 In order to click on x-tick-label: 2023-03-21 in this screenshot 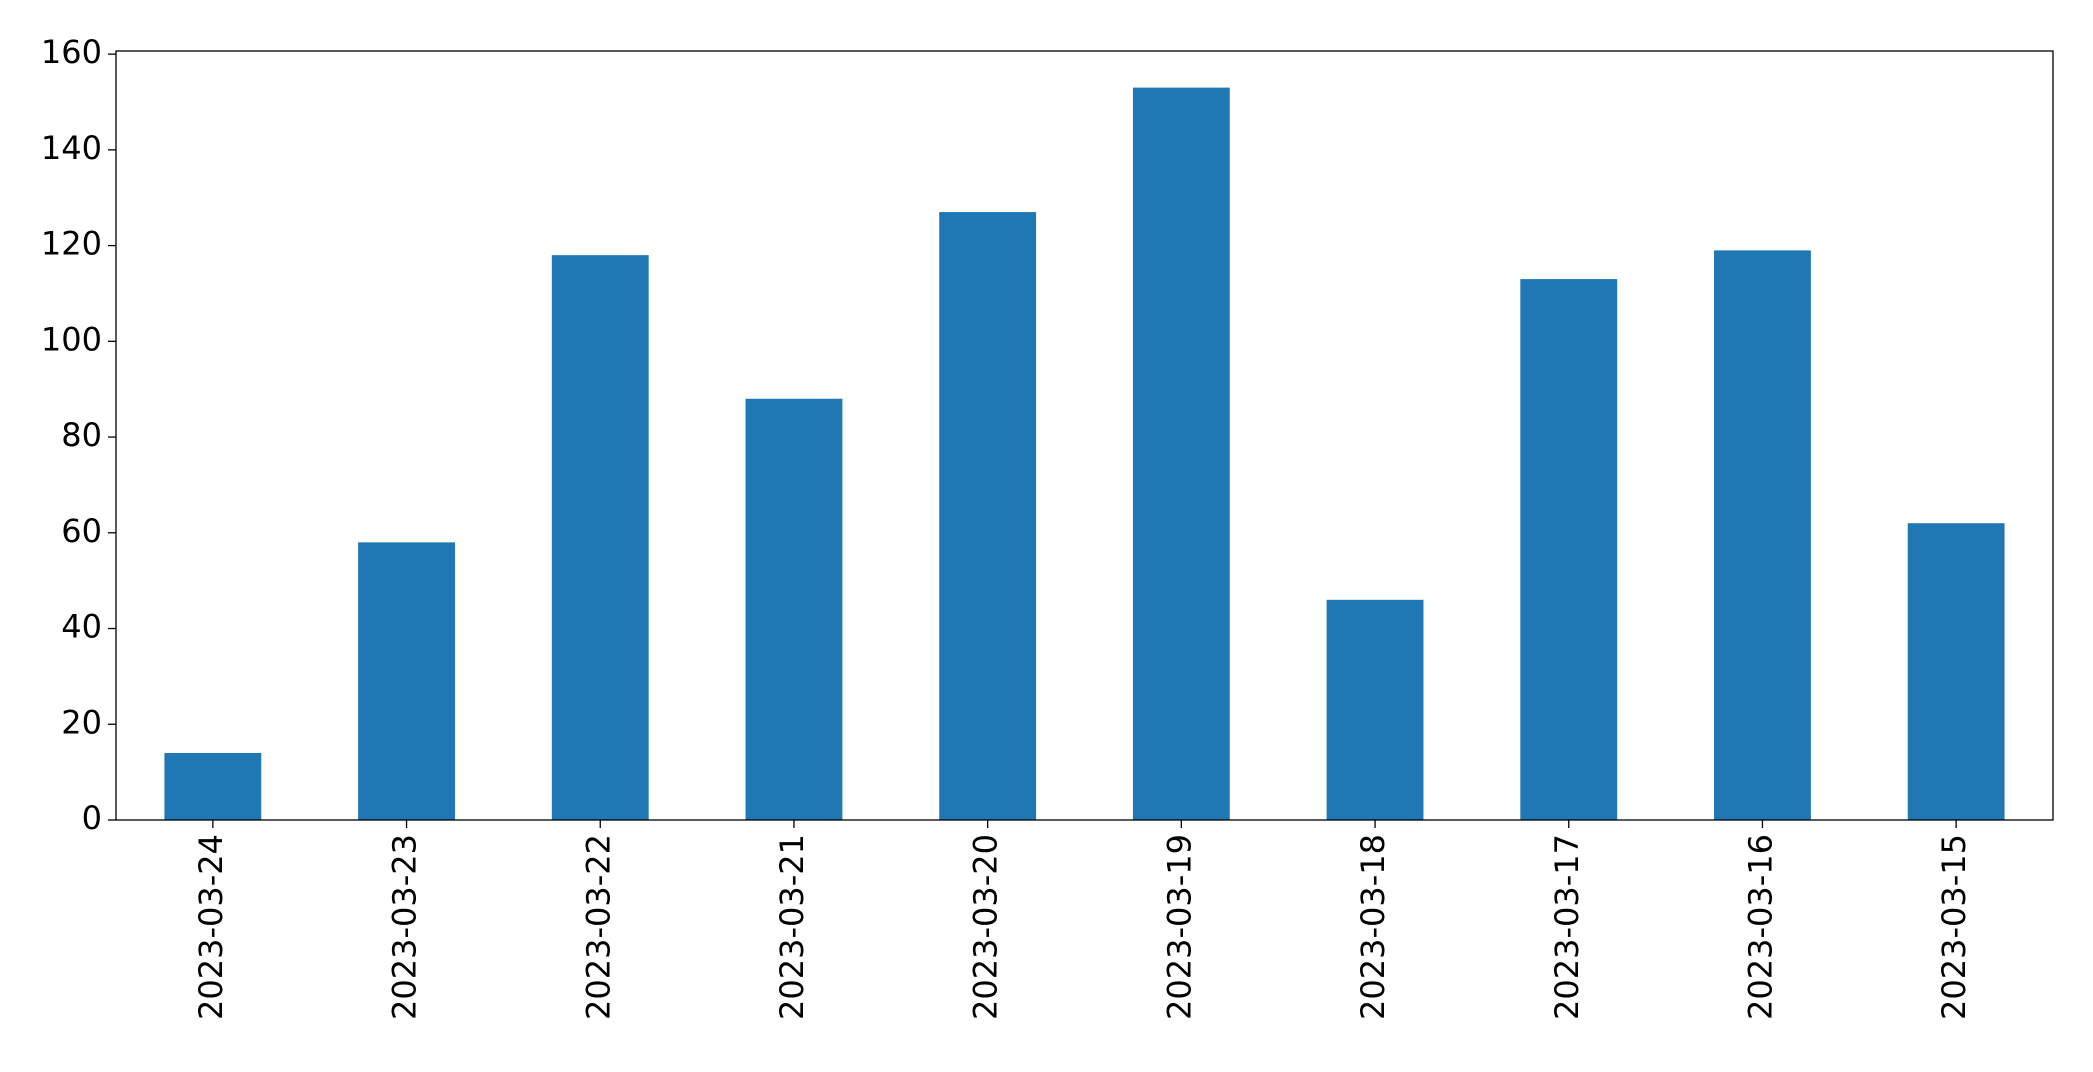, I will do `click(792, 927)`.